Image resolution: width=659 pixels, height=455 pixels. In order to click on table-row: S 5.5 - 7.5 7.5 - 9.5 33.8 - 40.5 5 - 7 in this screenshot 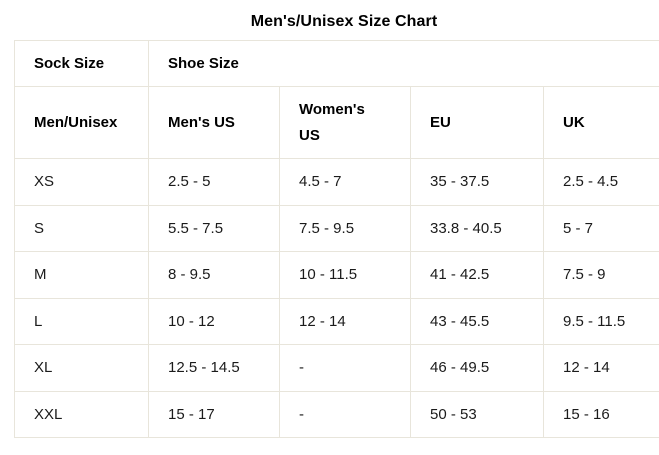, I will do `click(336, 228)`.